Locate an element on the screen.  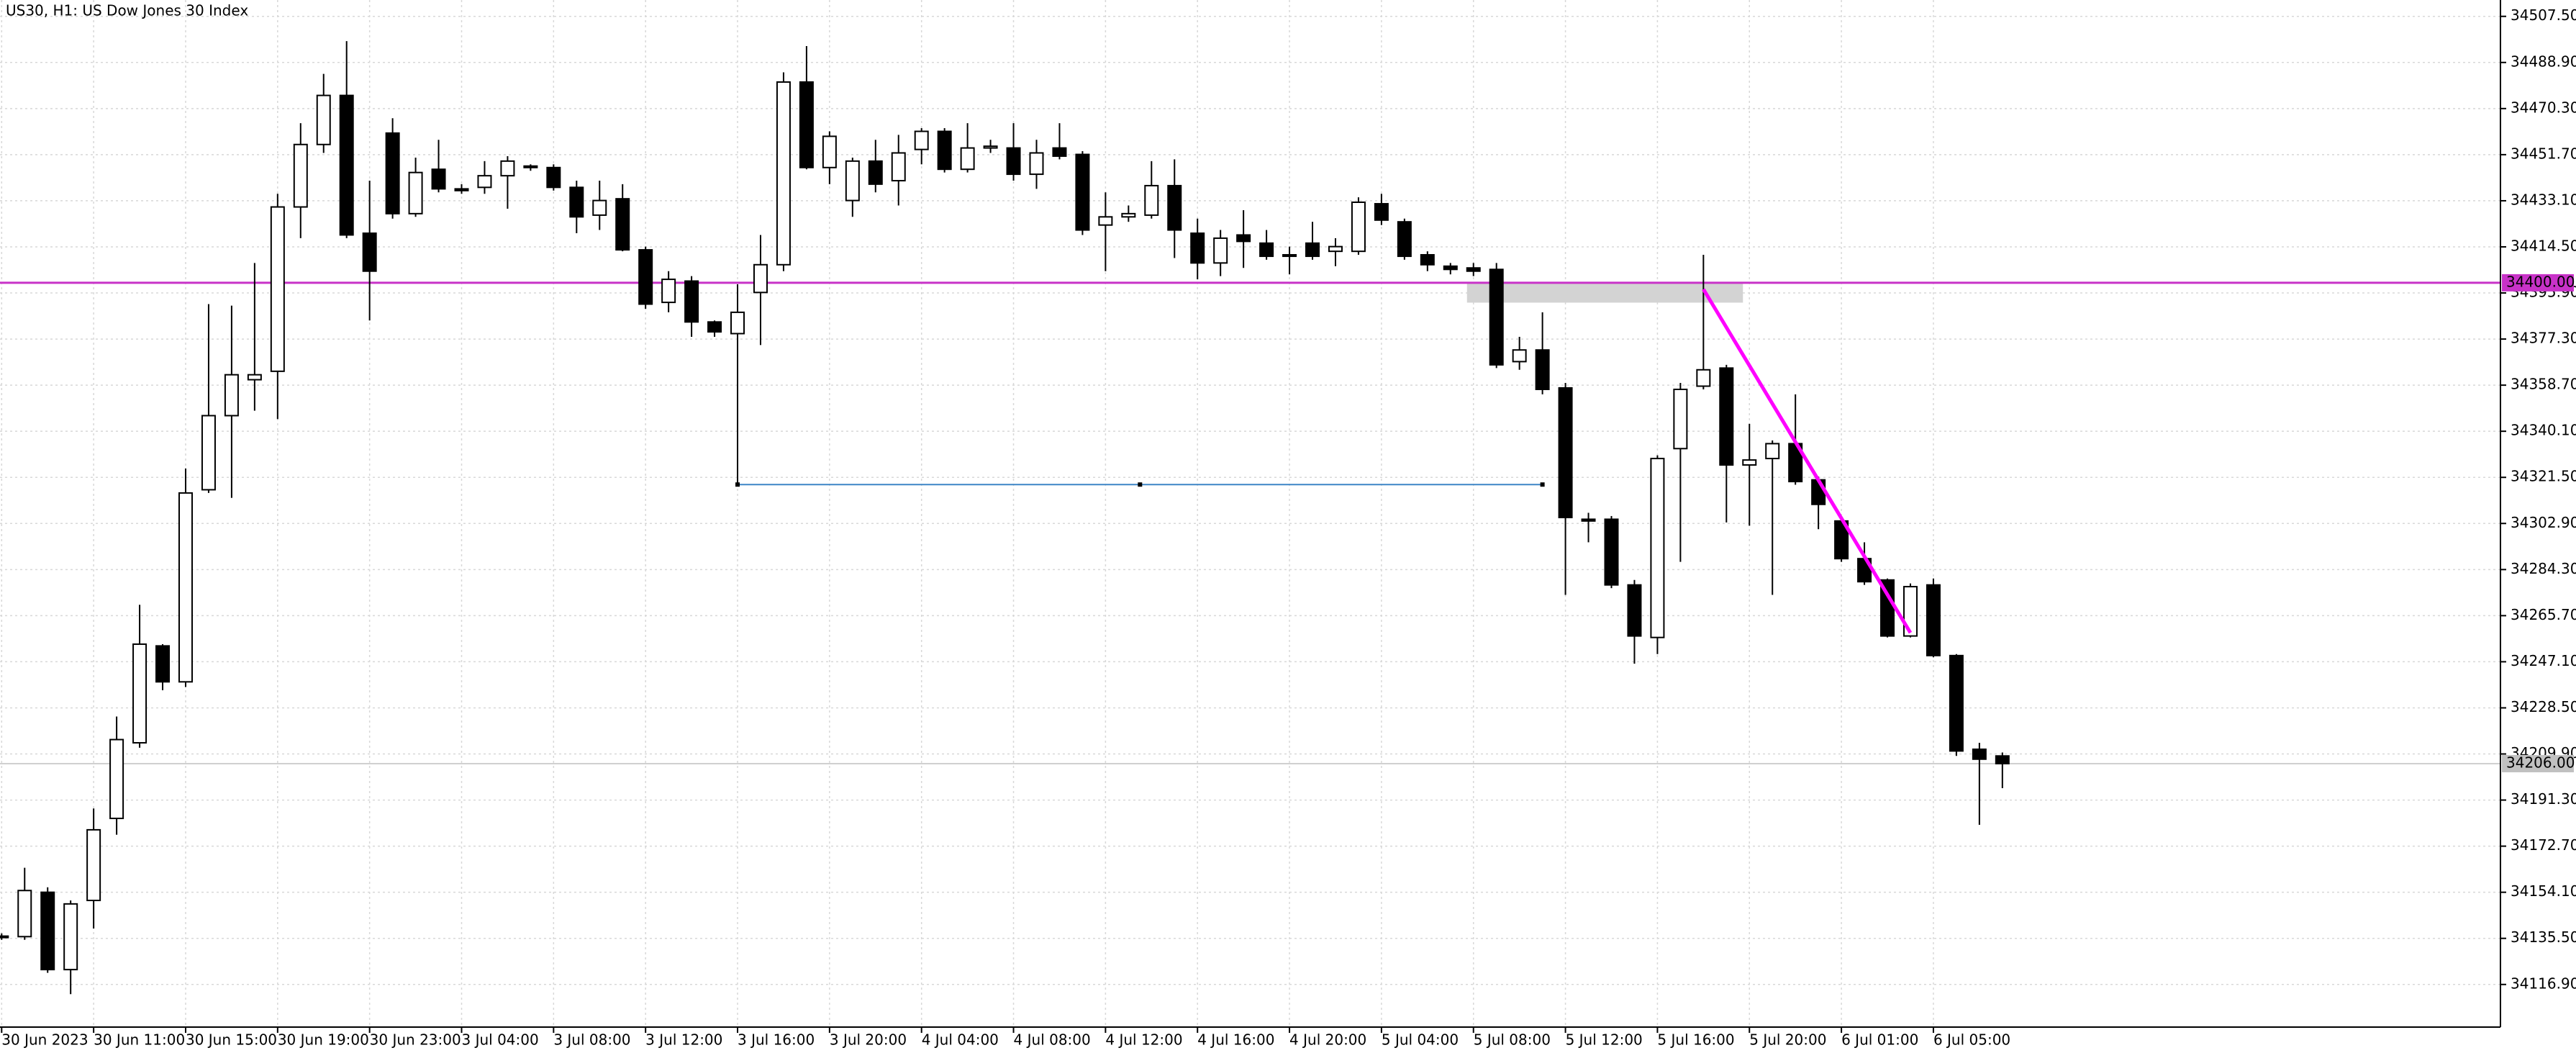
y-tick-label: 34488.90 is located at coordinates (2543, 61).